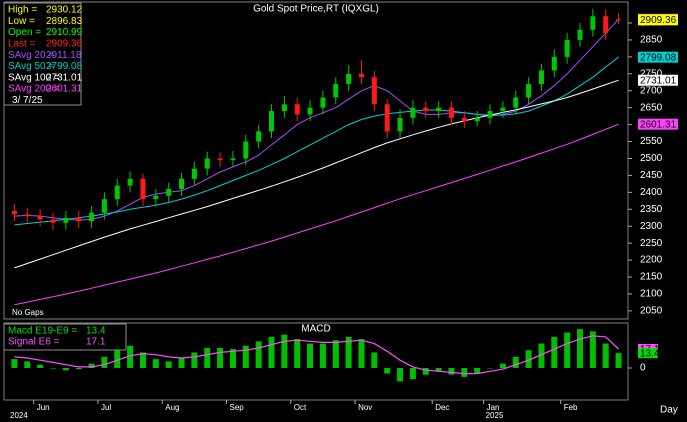 The width and height of the screenshot is (687, 422). I want to click on y-tick-label: 2200, so click(651, 260).